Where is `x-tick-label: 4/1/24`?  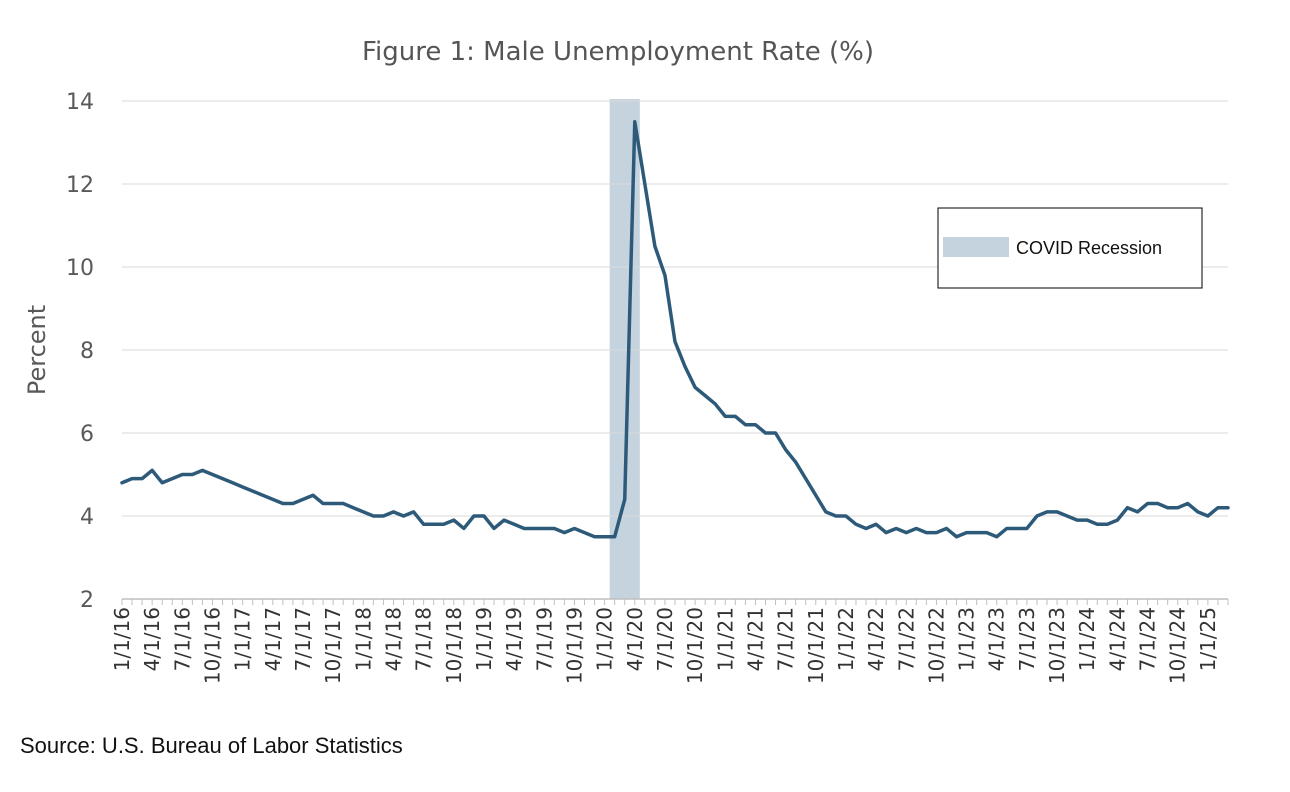 x-tick-label: 4/1/24 is located at coordinates (1117, 639).